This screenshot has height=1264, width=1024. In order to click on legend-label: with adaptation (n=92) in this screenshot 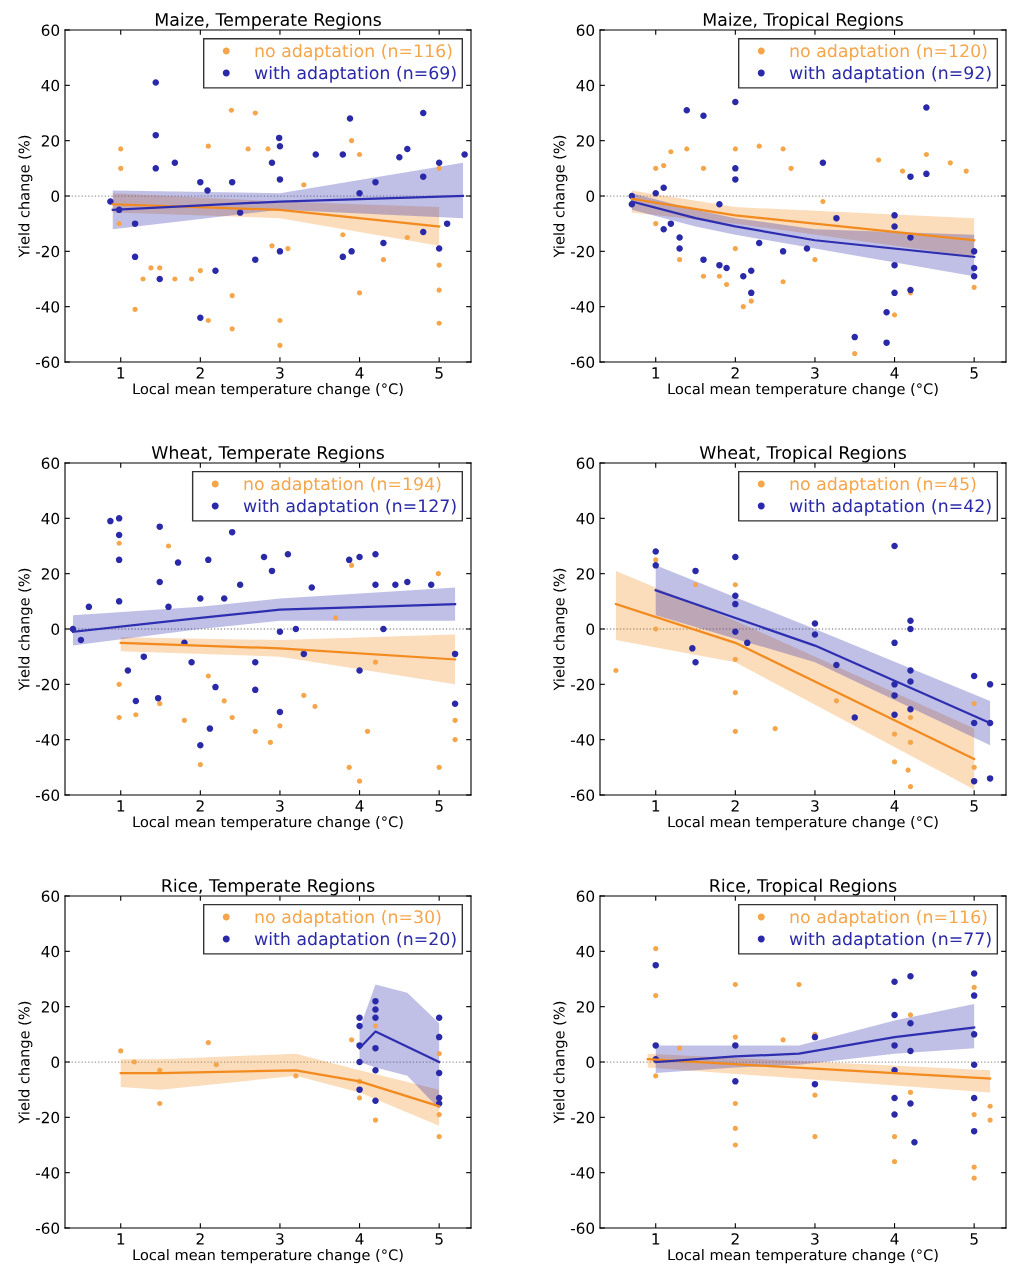, I will do `click(890, 74)`.